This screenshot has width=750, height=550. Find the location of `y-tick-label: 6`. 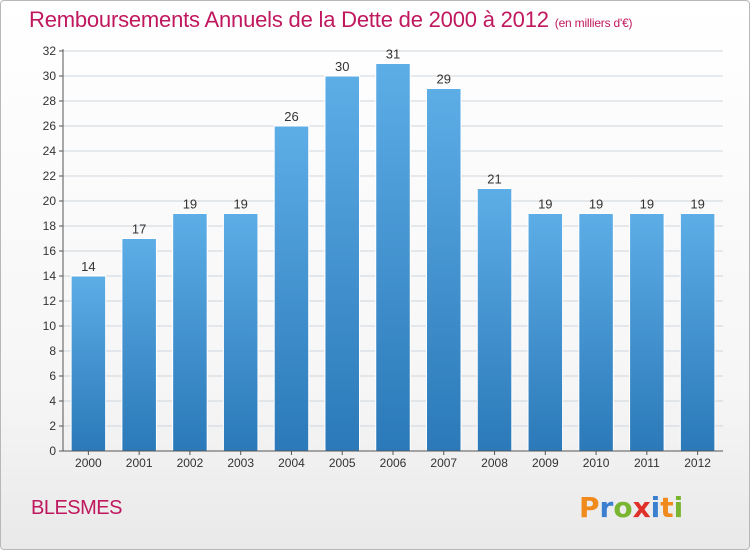

y-tick-label: 6 is located at coordinates (52, 376).